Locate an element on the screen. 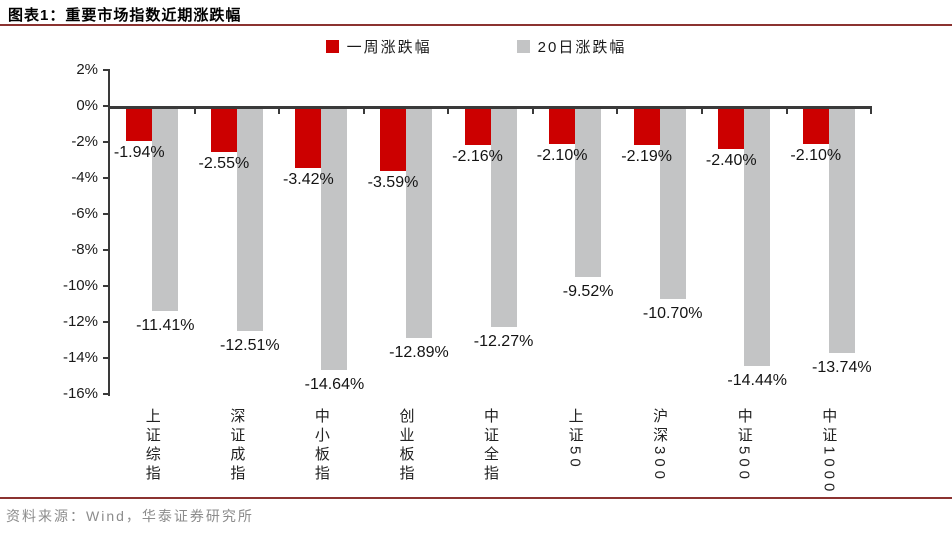 This screenshot has height=533, width=952. value-label-week: -2.40% is located at coordinates (731, 161).